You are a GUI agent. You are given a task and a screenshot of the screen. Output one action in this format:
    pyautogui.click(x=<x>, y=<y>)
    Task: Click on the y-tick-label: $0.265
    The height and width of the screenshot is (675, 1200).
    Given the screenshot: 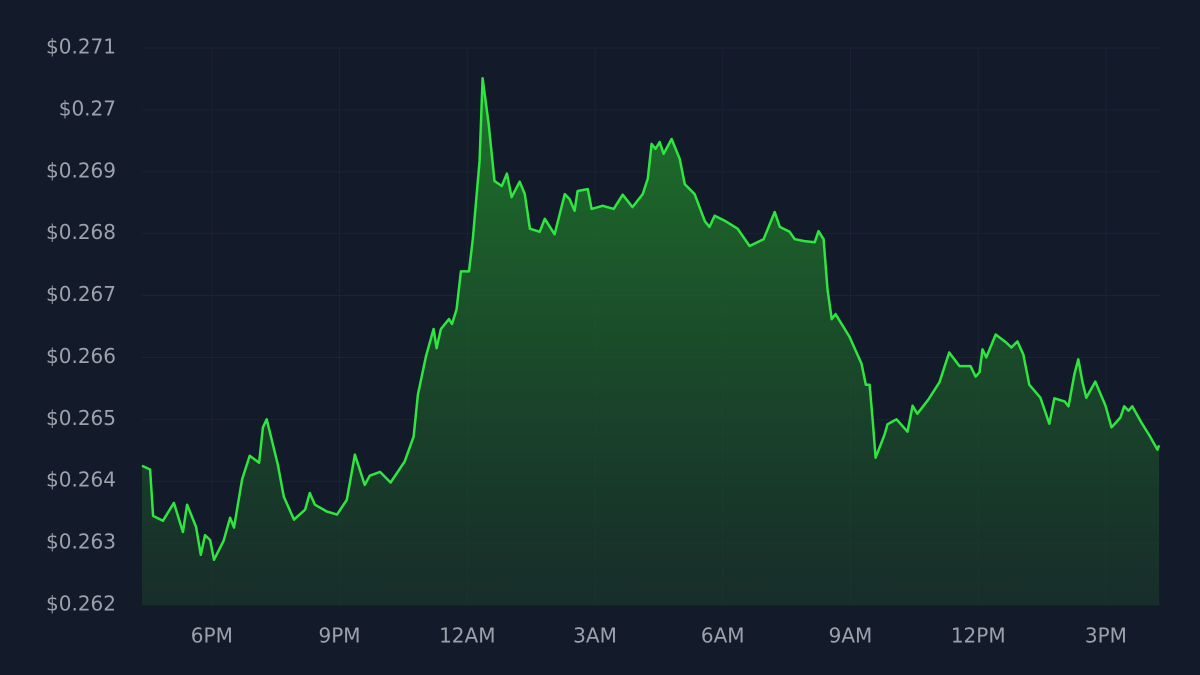 What is the action you would take?
    pyautogui.click(x=81, y=418)
    